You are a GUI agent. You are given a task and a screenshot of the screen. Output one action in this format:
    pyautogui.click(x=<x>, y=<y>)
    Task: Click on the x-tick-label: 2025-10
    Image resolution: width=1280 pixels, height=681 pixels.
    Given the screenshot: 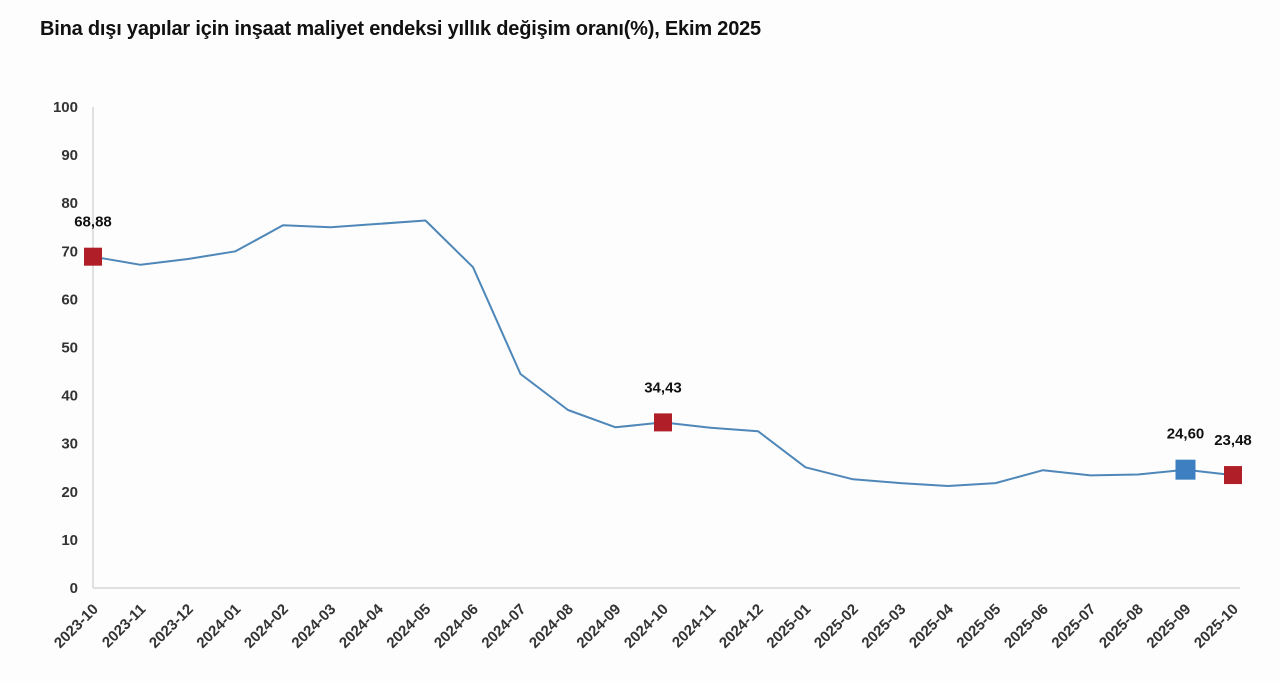 What is the action you would take?
    pyautogui.click(x=1216, y=626)
    